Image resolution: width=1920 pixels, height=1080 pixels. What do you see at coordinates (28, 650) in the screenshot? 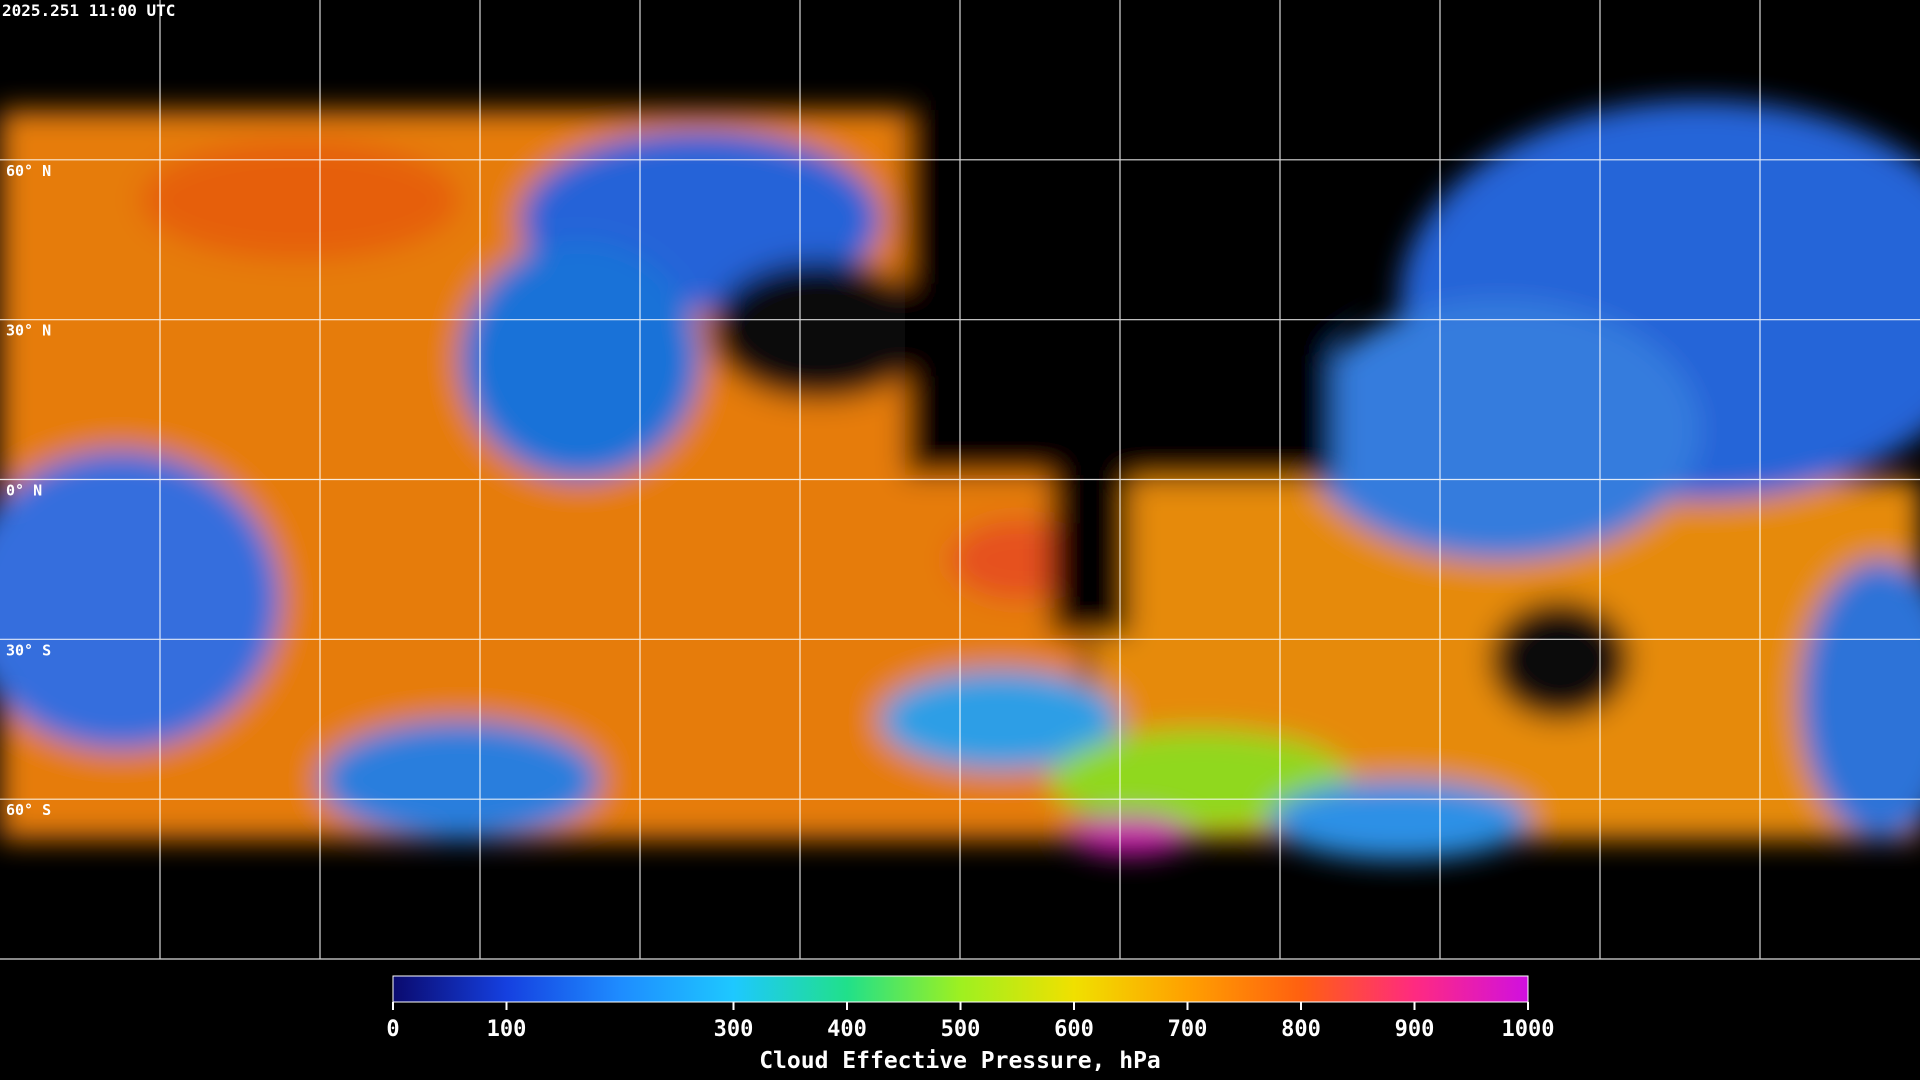
I see `latitude-label: 30° S` at bounding box center [28, 650].